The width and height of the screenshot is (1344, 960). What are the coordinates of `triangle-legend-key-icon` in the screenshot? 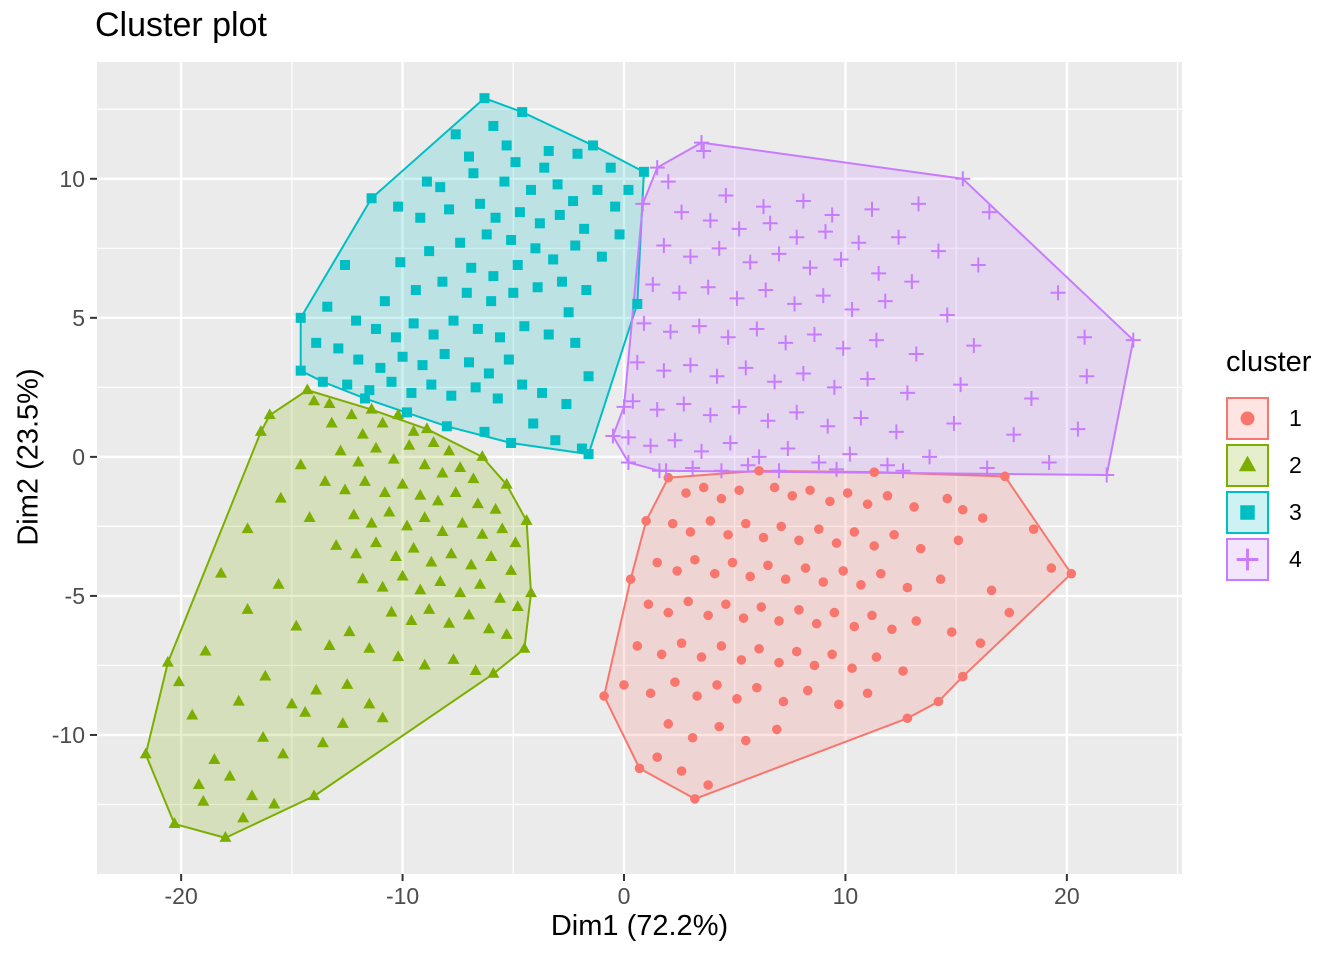 It's located at (1247, 465).